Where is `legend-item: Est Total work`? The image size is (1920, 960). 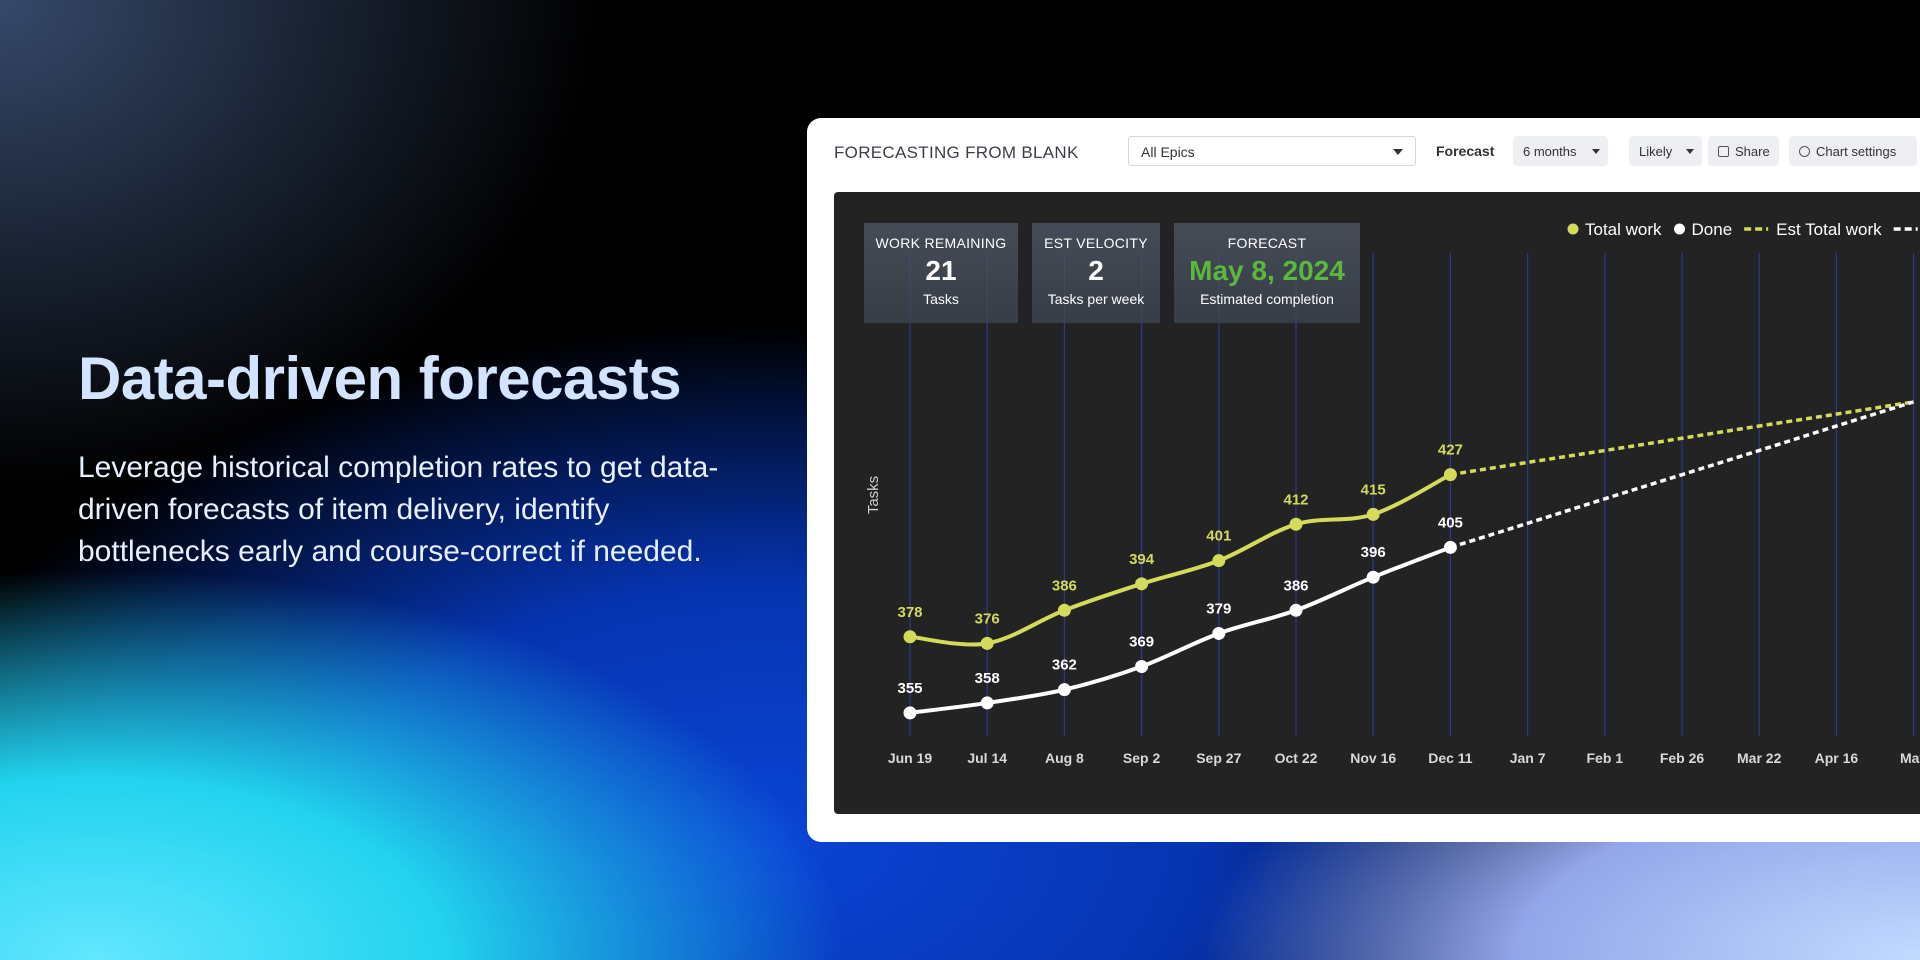
legend-item: Est Total work is located at coordinates (1813, 229).